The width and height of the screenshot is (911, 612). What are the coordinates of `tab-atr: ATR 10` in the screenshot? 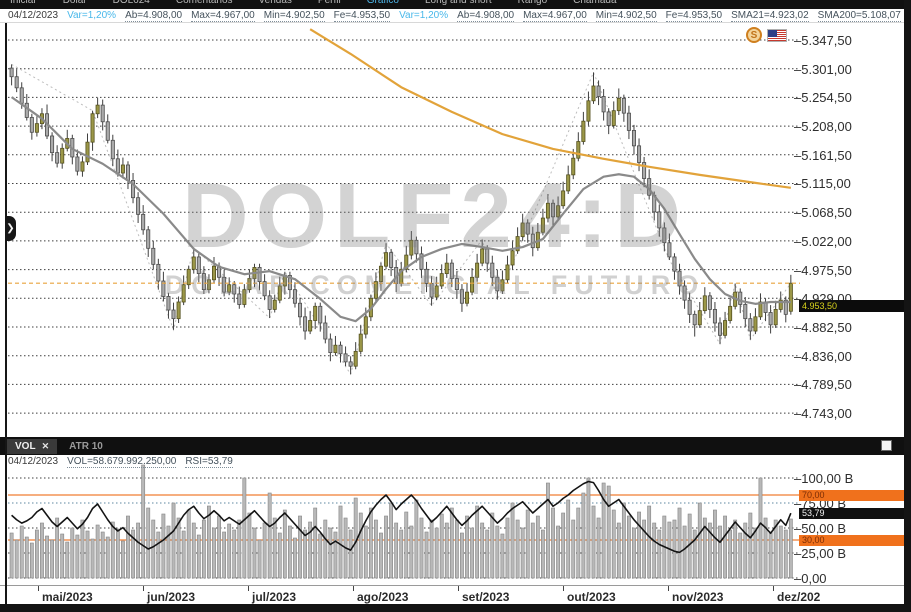 It's located at (86, 446).